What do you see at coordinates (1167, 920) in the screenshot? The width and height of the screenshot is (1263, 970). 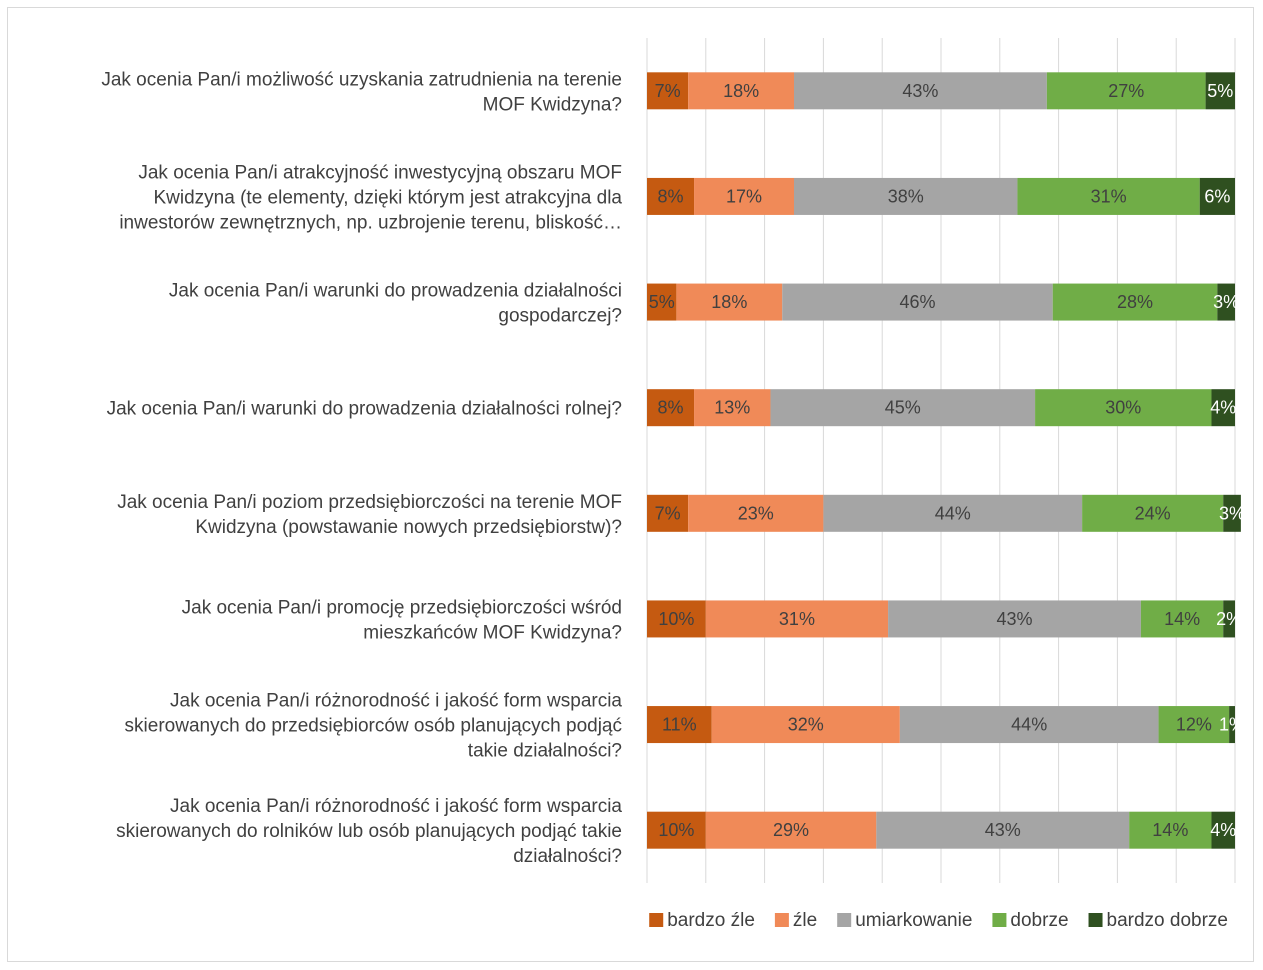 I see `legend-label: bardzo dobrze` at bounding box center [1167, 920].